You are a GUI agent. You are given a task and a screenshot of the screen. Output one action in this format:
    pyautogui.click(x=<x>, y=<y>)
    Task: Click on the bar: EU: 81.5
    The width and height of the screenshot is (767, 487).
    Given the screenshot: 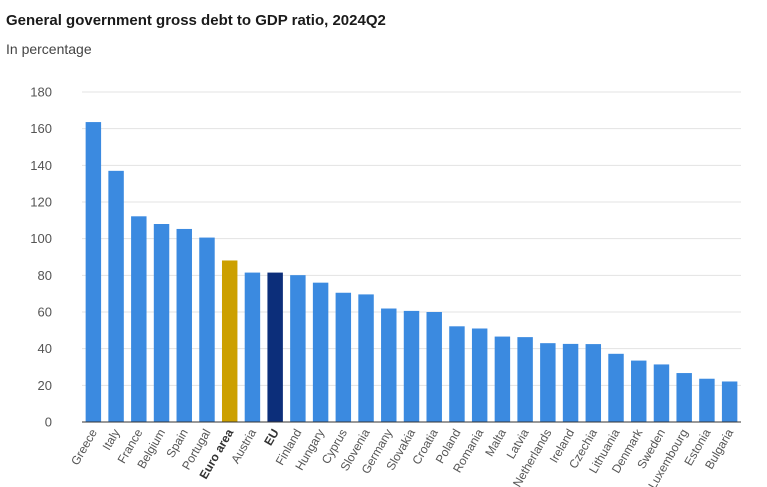 What is the action you would take?
    pyautogui.click(x=275, y=347)
    